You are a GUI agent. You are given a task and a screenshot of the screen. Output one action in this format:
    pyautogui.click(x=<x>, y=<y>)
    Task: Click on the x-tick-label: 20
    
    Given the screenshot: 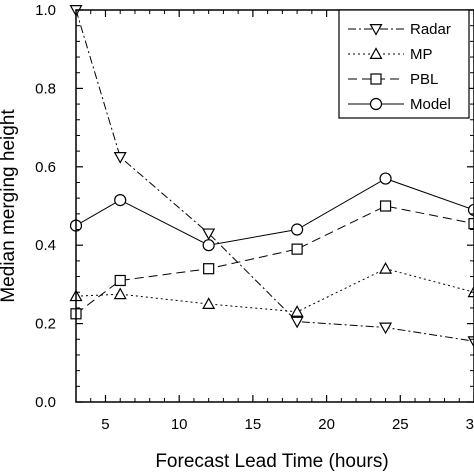 What is the action you would take?
    pyautogui.click(x=326, y=424)
    